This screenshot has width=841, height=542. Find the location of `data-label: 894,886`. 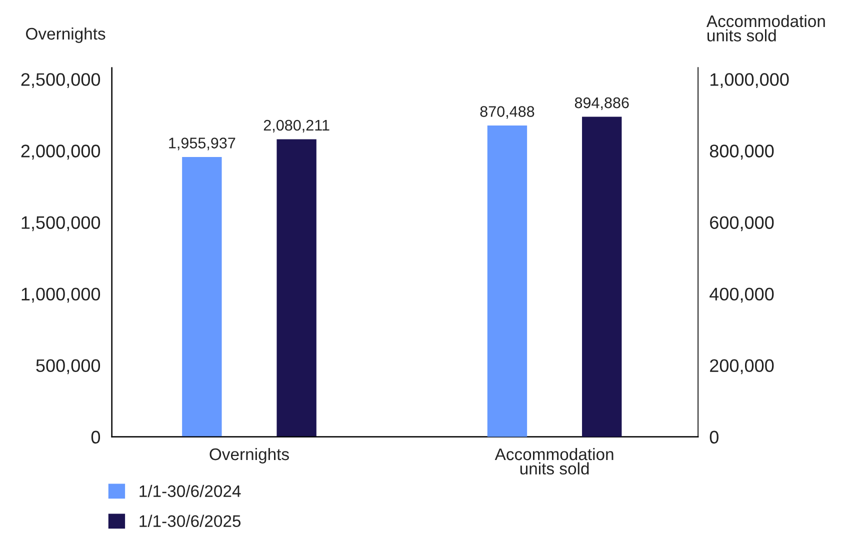

data-label: 894,886 is located at coordinates (601, 103).